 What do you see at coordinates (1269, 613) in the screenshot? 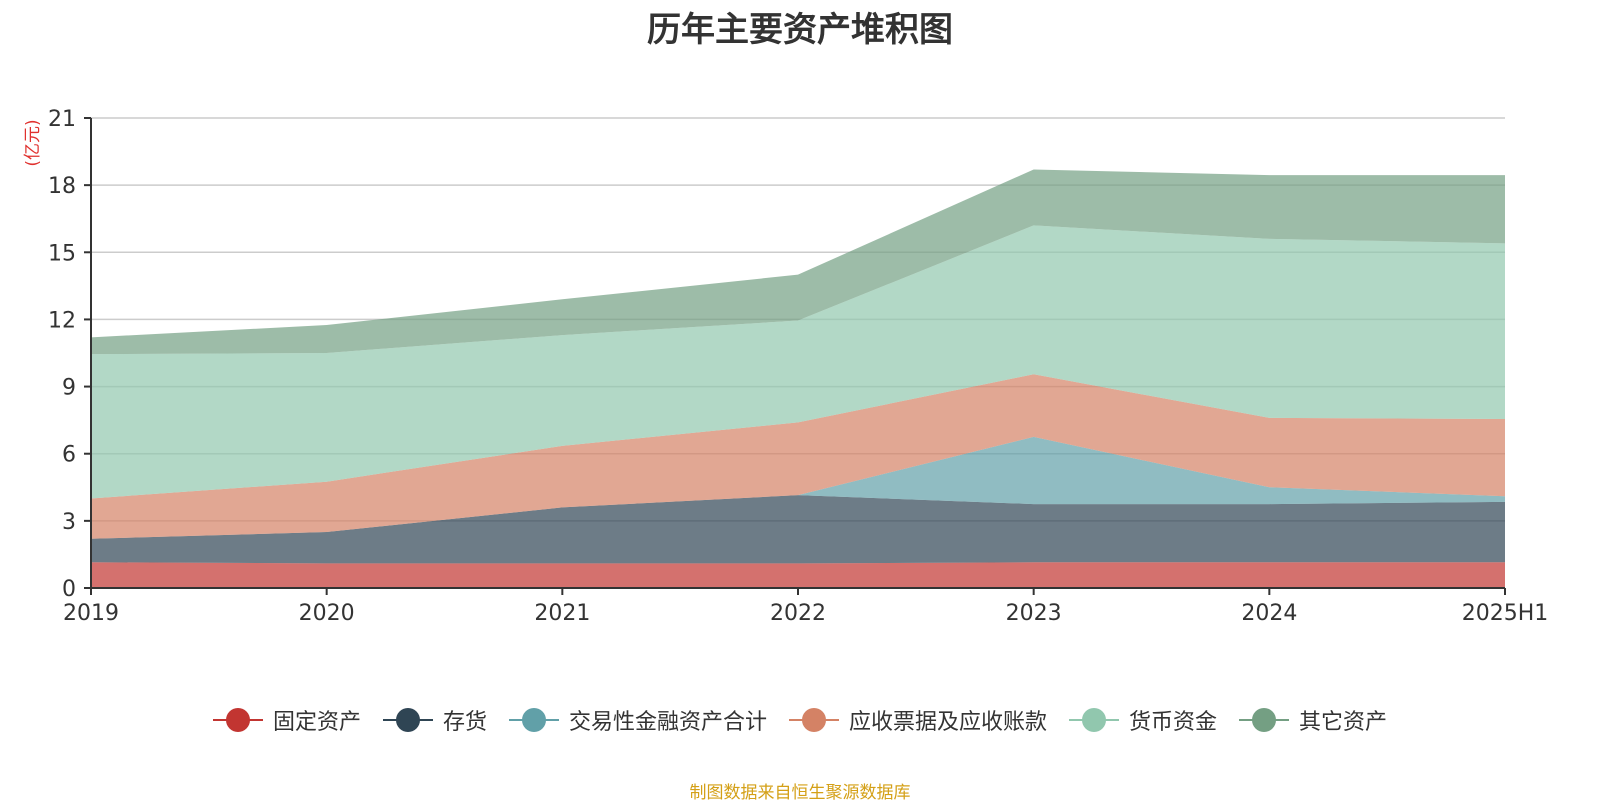
I see `x-tick-label: 2024` at bounding box center [1269, 613].